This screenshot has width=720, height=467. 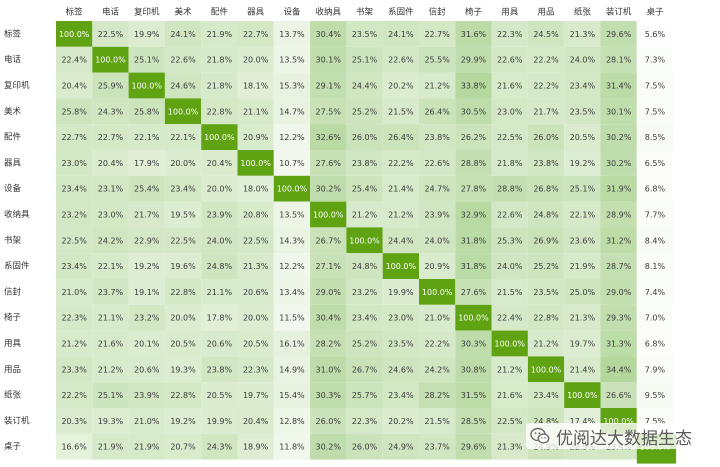 I want to click on cell-value-label: 19.2%, so click(x=583, y=163).